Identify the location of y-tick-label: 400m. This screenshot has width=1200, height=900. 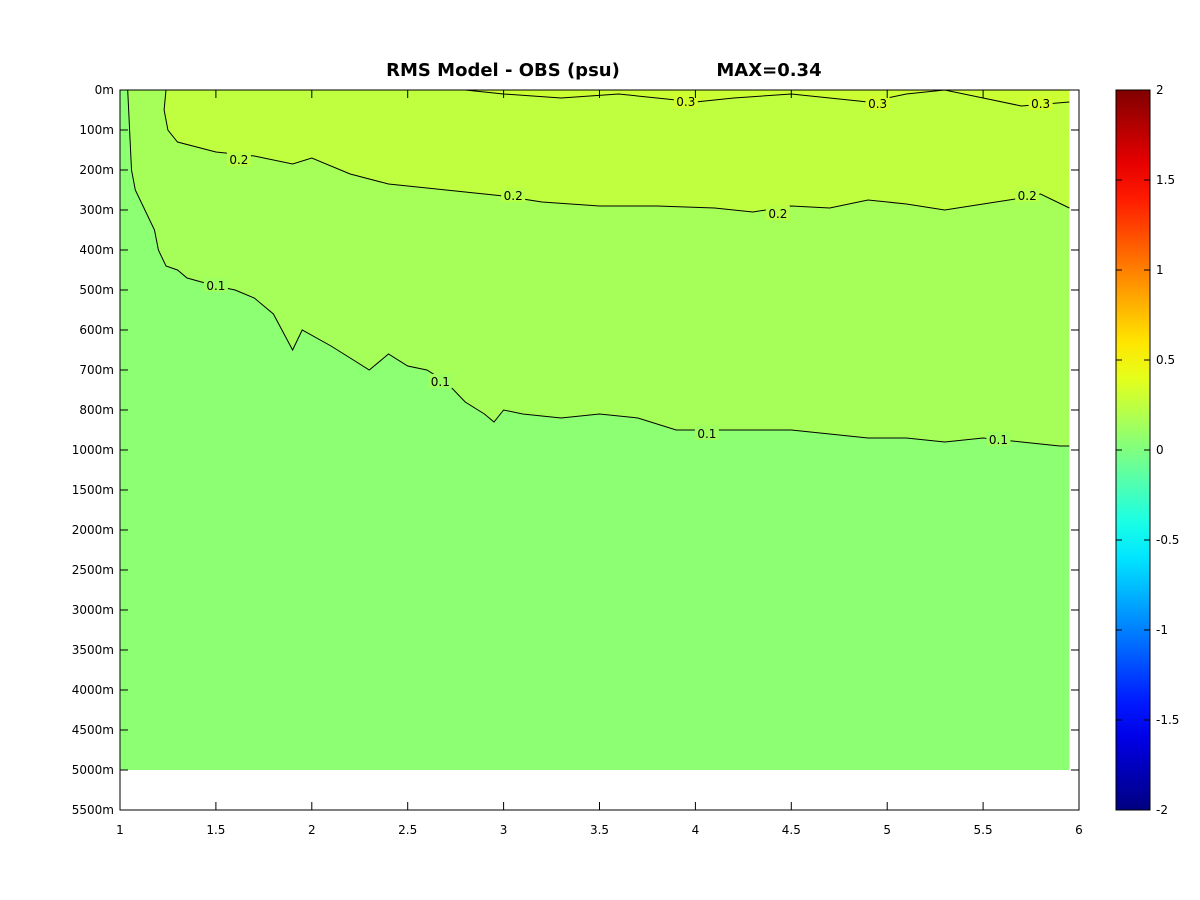
(96, 250).